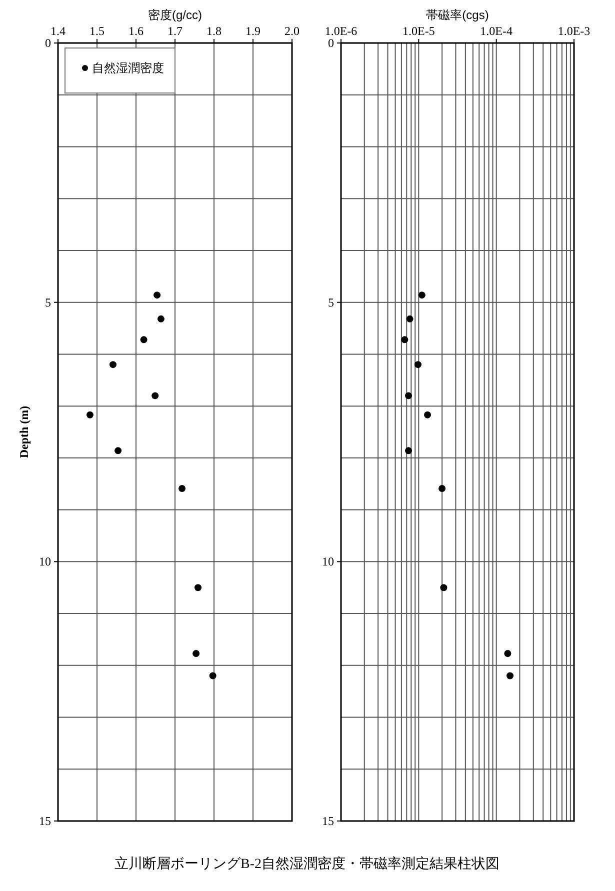 This screenshot has height=891, width=615. Describe the element at coordinates (214, 31) in the screenshot. I see `x-tick-label: 1.8` at that location.